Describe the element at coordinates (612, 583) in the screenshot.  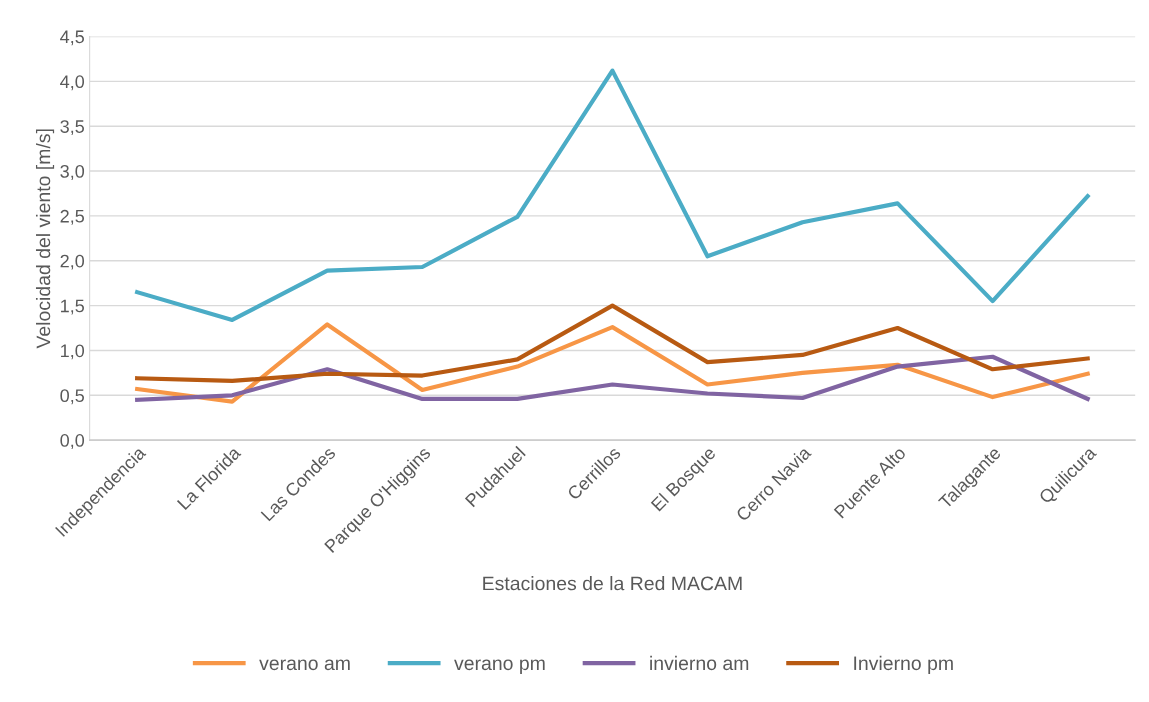
I see `x-axis-title: Estaciones de la Red MACAM` at that location.